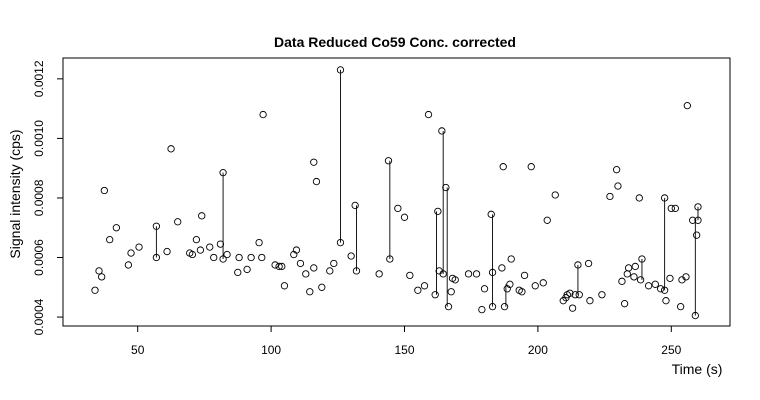 Image resolution: width=760 pixels, height=400 pixels. I want to click on x-tick-label: 200, so click(538, 350).